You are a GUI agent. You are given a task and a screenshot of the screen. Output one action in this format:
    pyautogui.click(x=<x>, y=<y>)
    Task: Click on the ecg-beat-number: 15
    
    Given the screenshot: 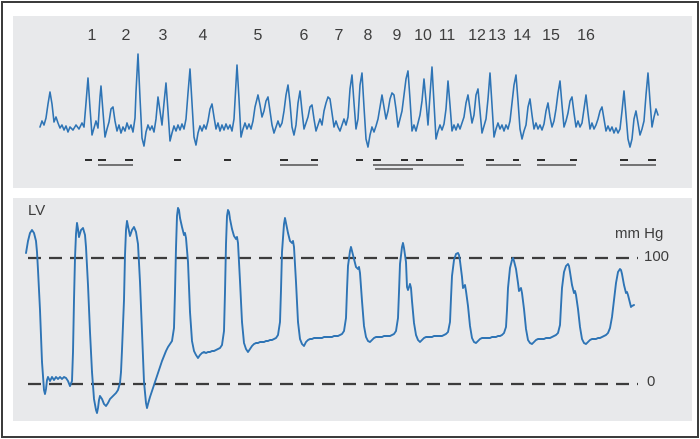 What is the action you would take?
    pyautogui.click(x=551, y=35)
    